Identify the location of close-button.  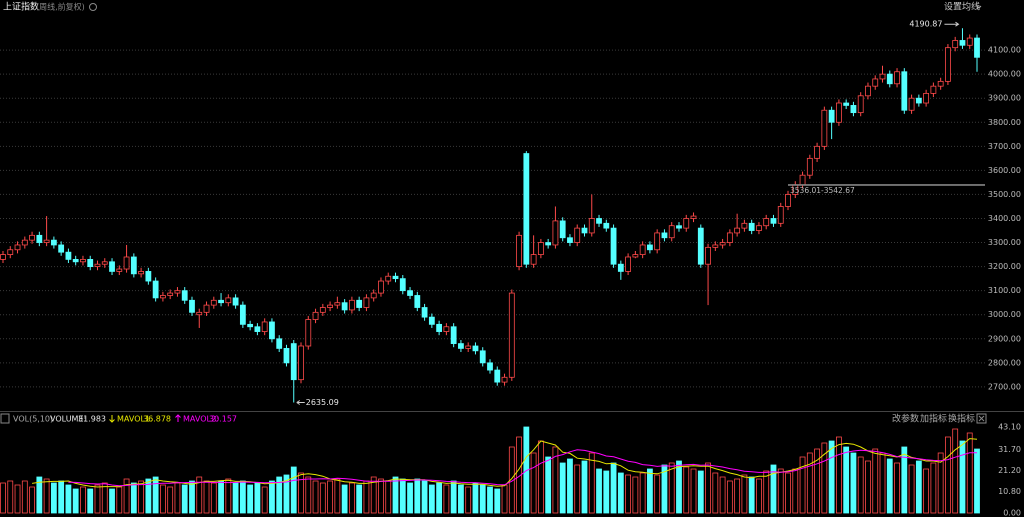
(981, 418).